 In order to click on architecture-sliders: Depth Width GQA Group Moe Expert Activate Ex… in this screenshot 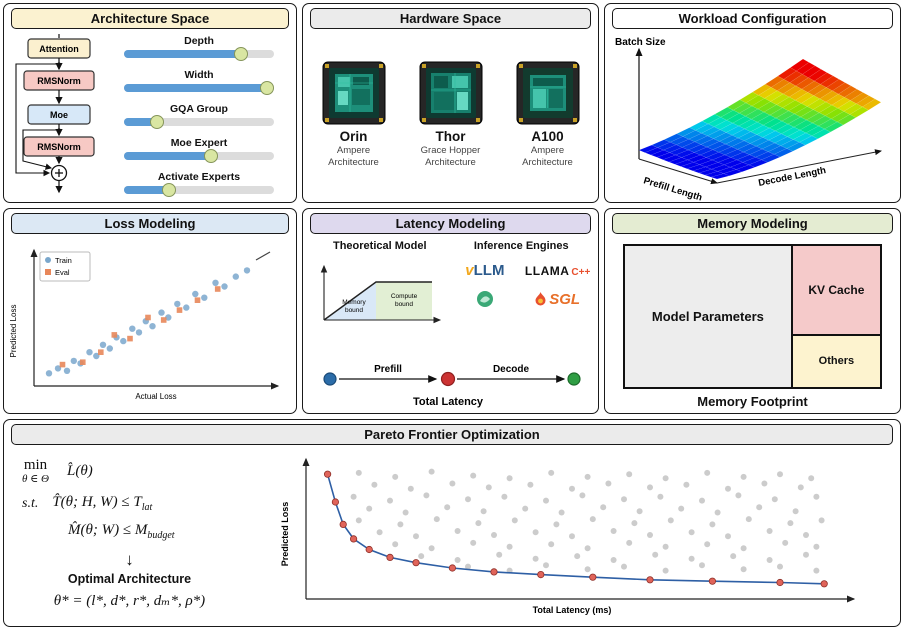, I will do `click(201, 115)`.